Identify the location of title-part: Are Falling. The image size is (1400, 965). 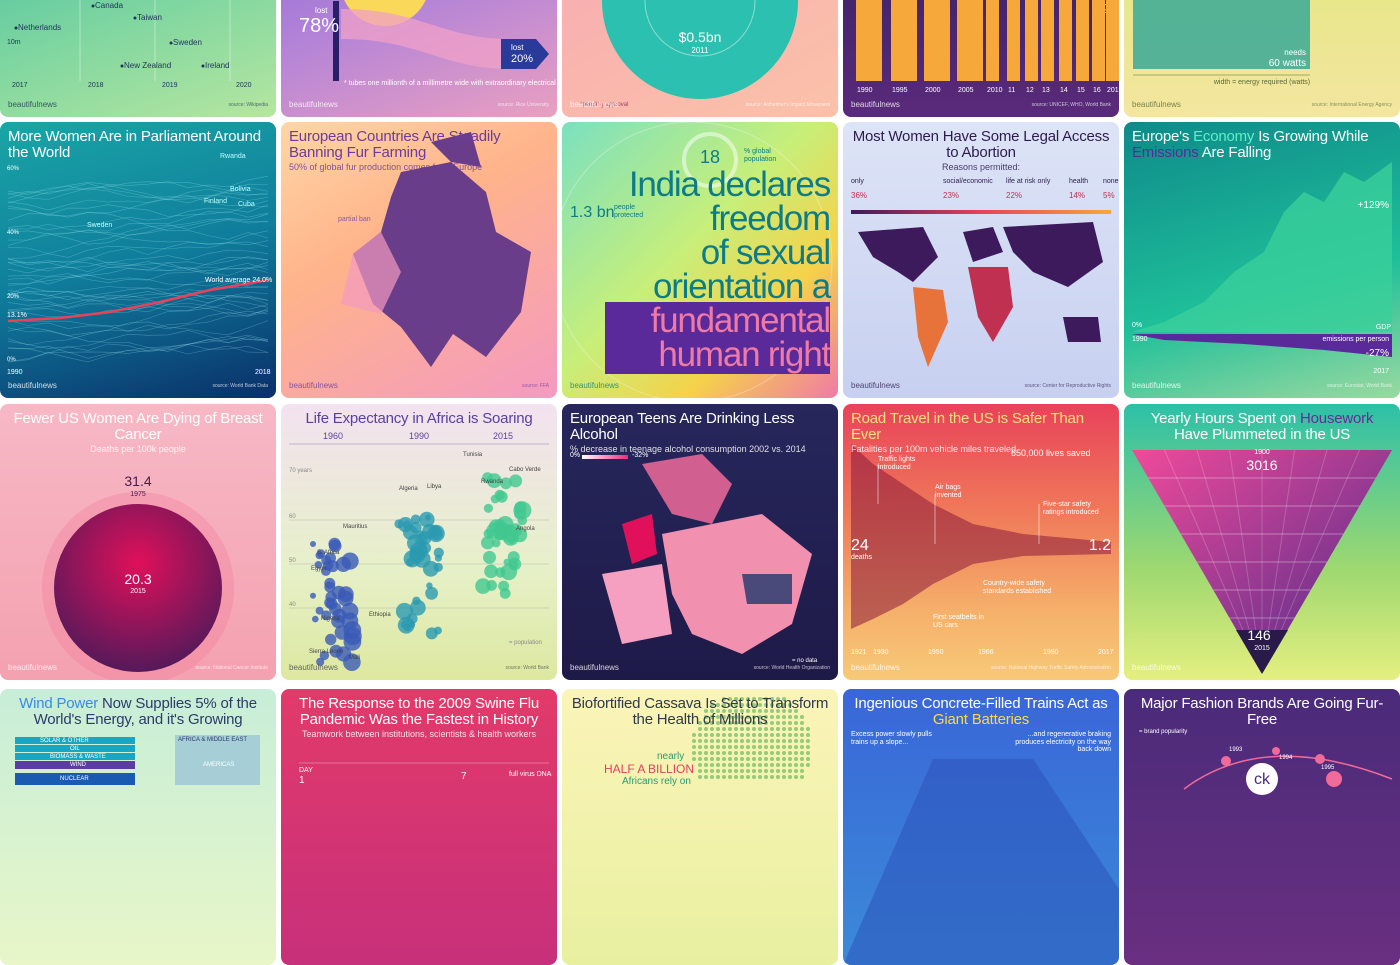
(1235, 152).